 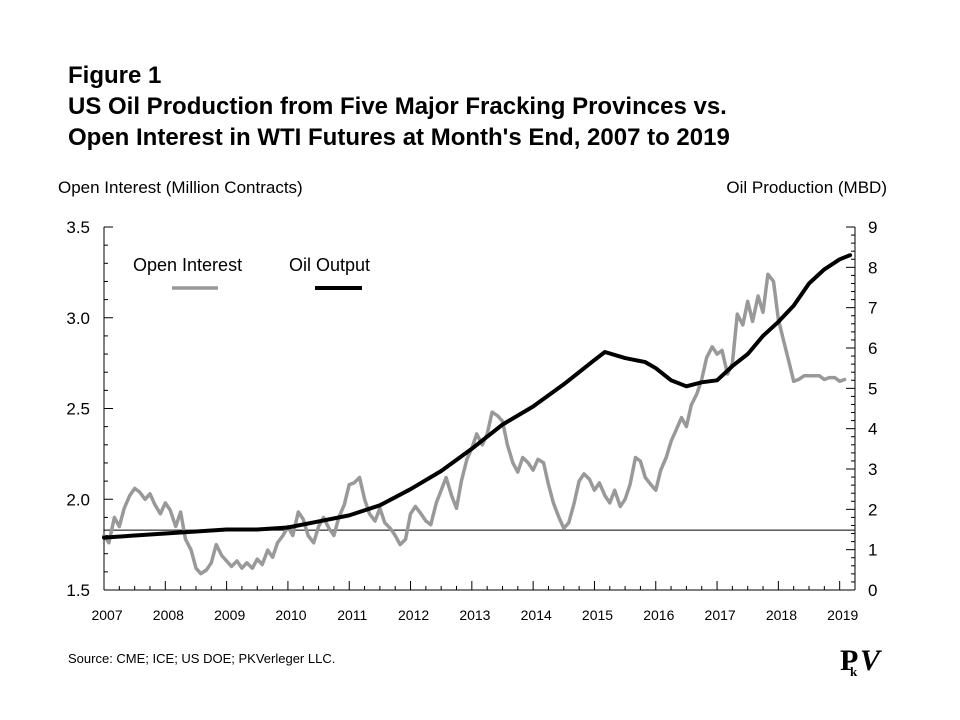 I want to click on right-tick-label: 2, so click(x=872, y=509).